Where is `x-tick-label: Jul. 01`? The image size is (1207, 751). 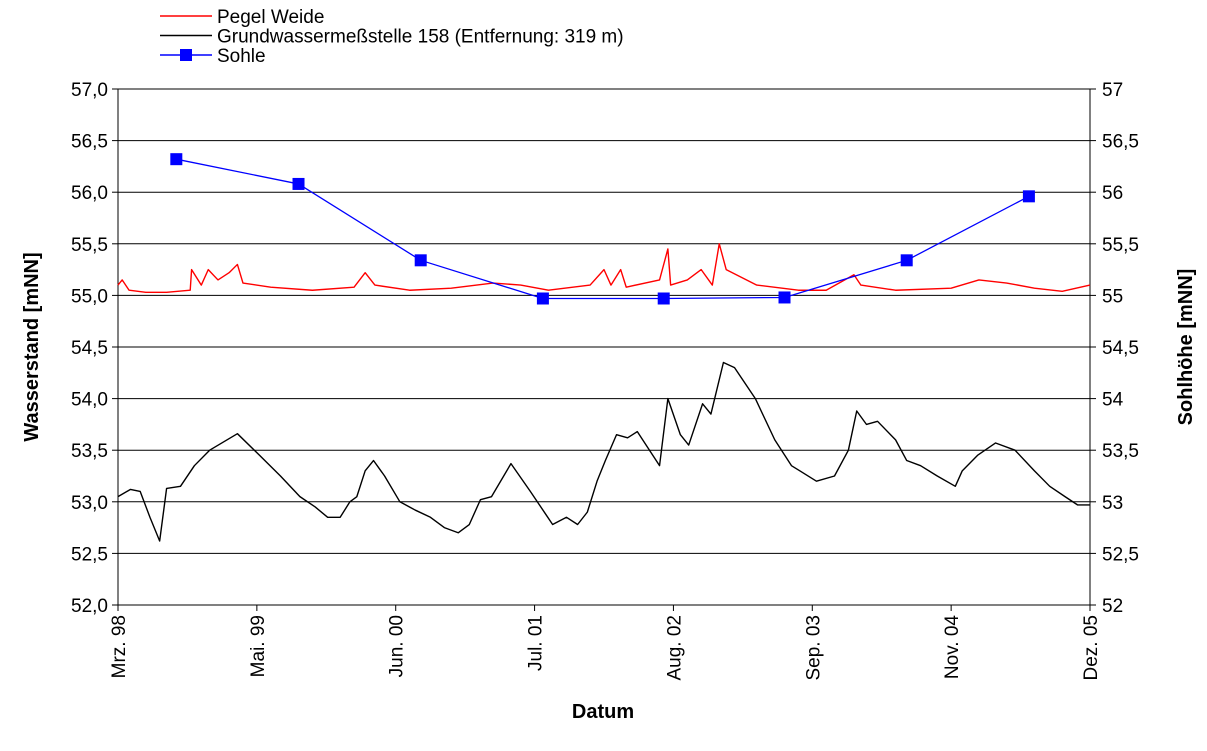
x-tick-label: Jul. 01 is located at coordinates (536, 643).